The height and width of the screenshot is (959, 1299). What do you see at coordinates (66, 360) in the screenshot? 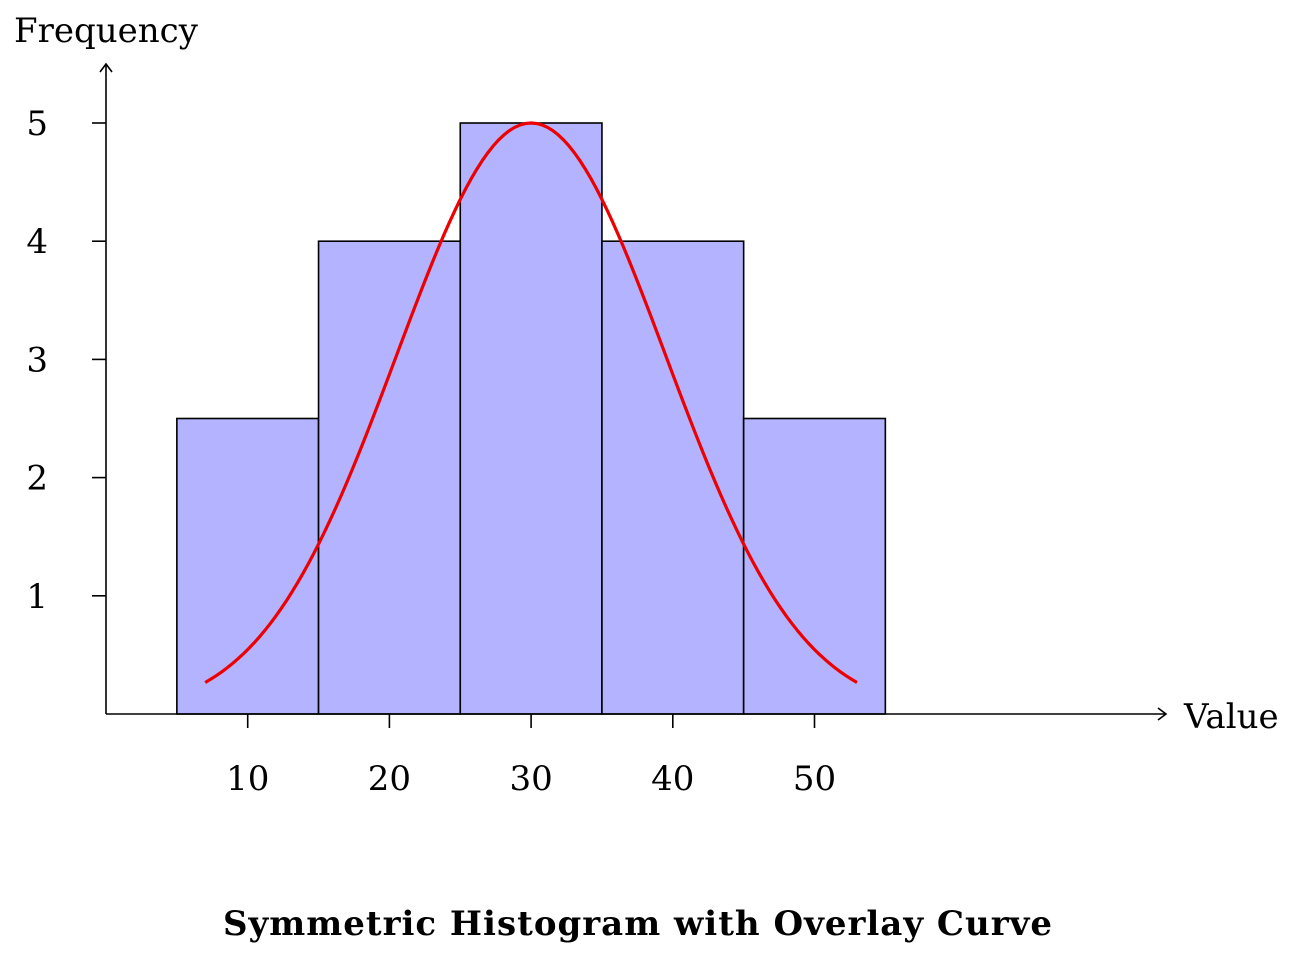
I see `y-ticks: 1 2 3 4 5` at bounding box center [66, 360].